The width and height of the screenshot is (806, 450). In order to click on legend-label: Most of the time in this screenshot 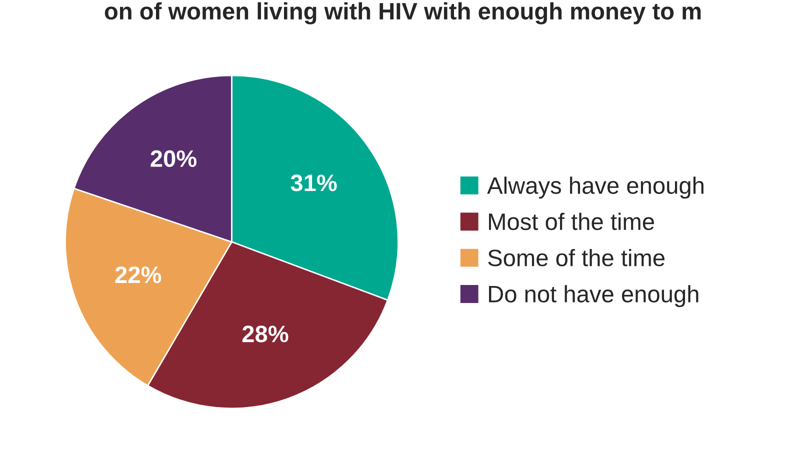, I will do `click(571, 221)`.